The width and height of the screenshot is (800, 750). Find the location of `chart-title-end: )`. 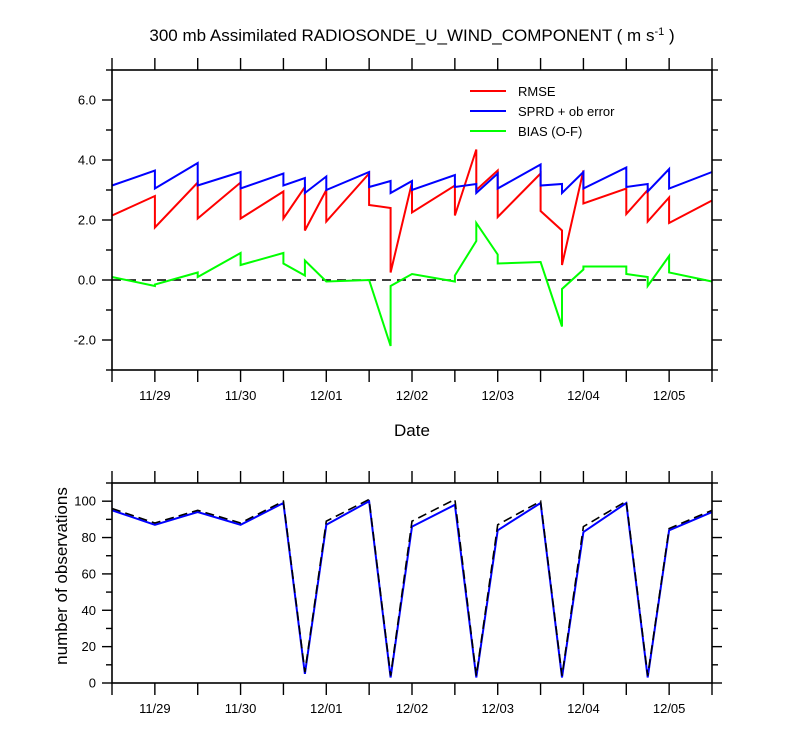

chart-title-end: ) is located at coordinates (669, 35).